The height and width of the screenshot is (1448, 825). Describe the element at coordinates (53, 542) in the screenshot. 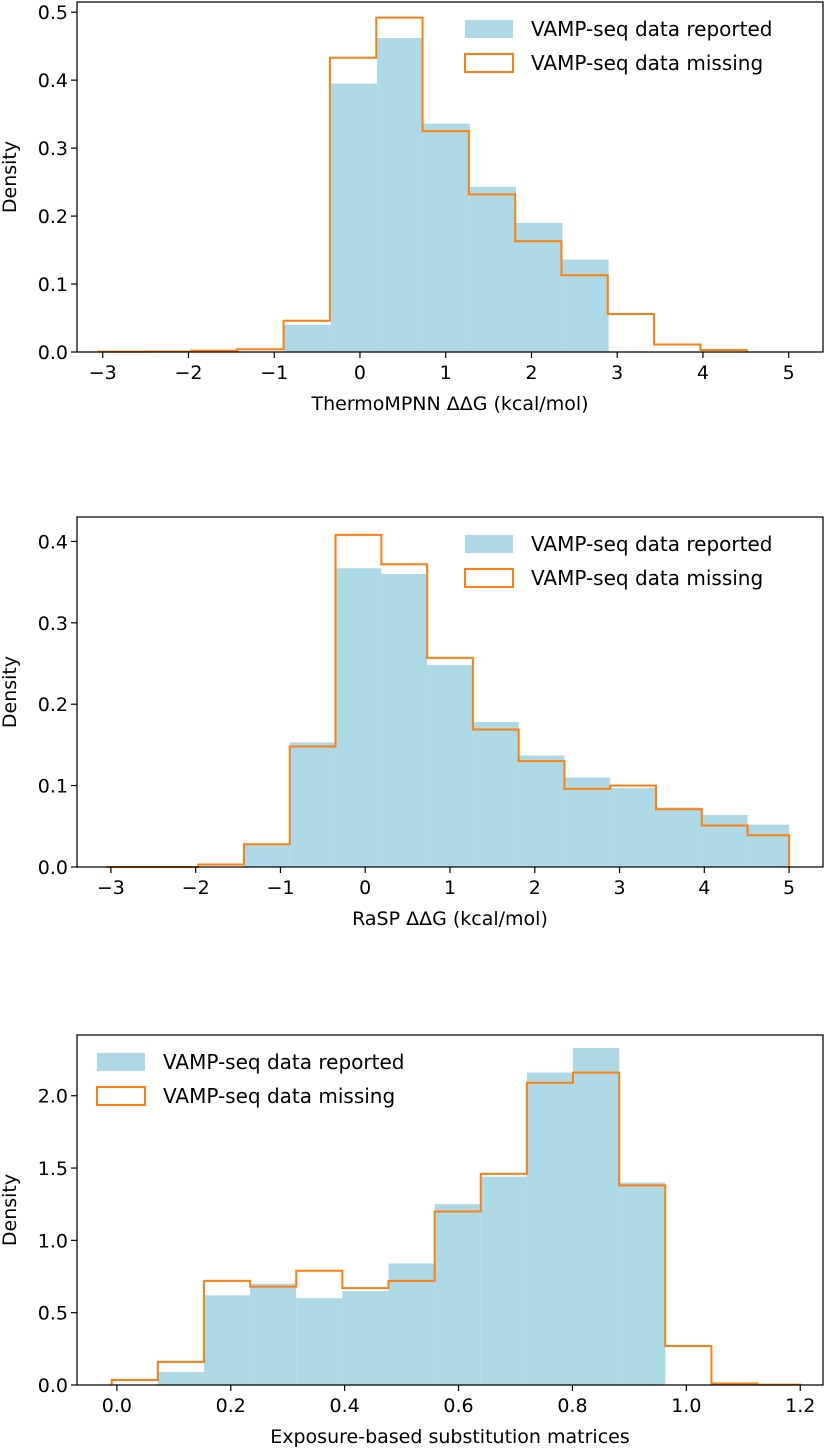

I see `y-tick-label: 0.4` at that location.